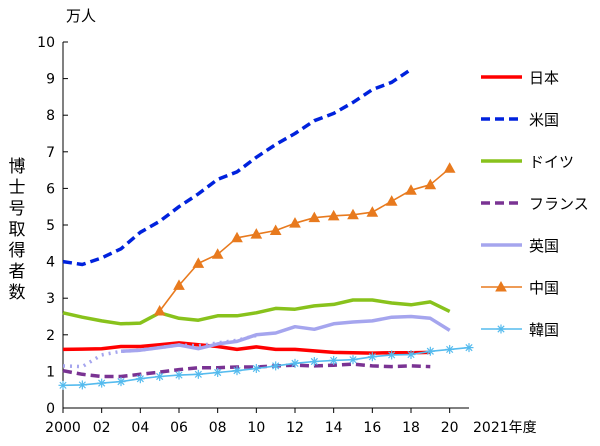 This screenshot has height=446, width=600. I want to click on y-tick-label: 7, so click(50, 153).